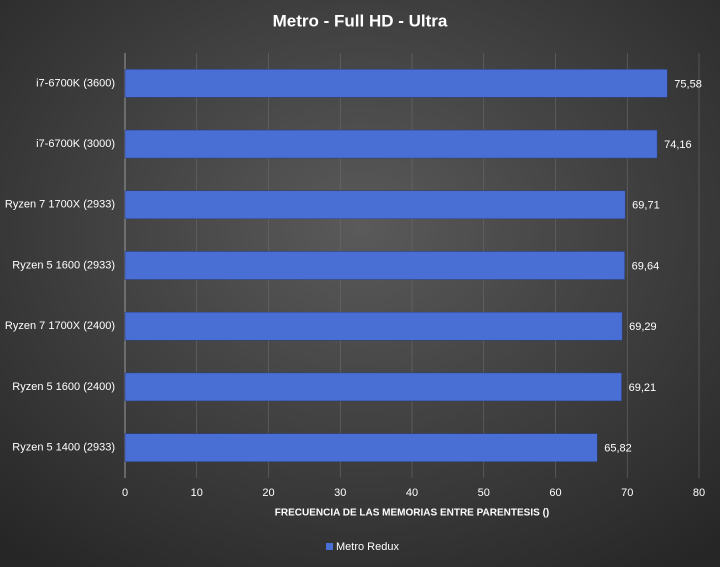 Image resolution: width=720 pixels, height=567 pixels. Describe the element at coordinates (367, 547) in the screenshot. I see `legend-label: Metro Redux` at that location.